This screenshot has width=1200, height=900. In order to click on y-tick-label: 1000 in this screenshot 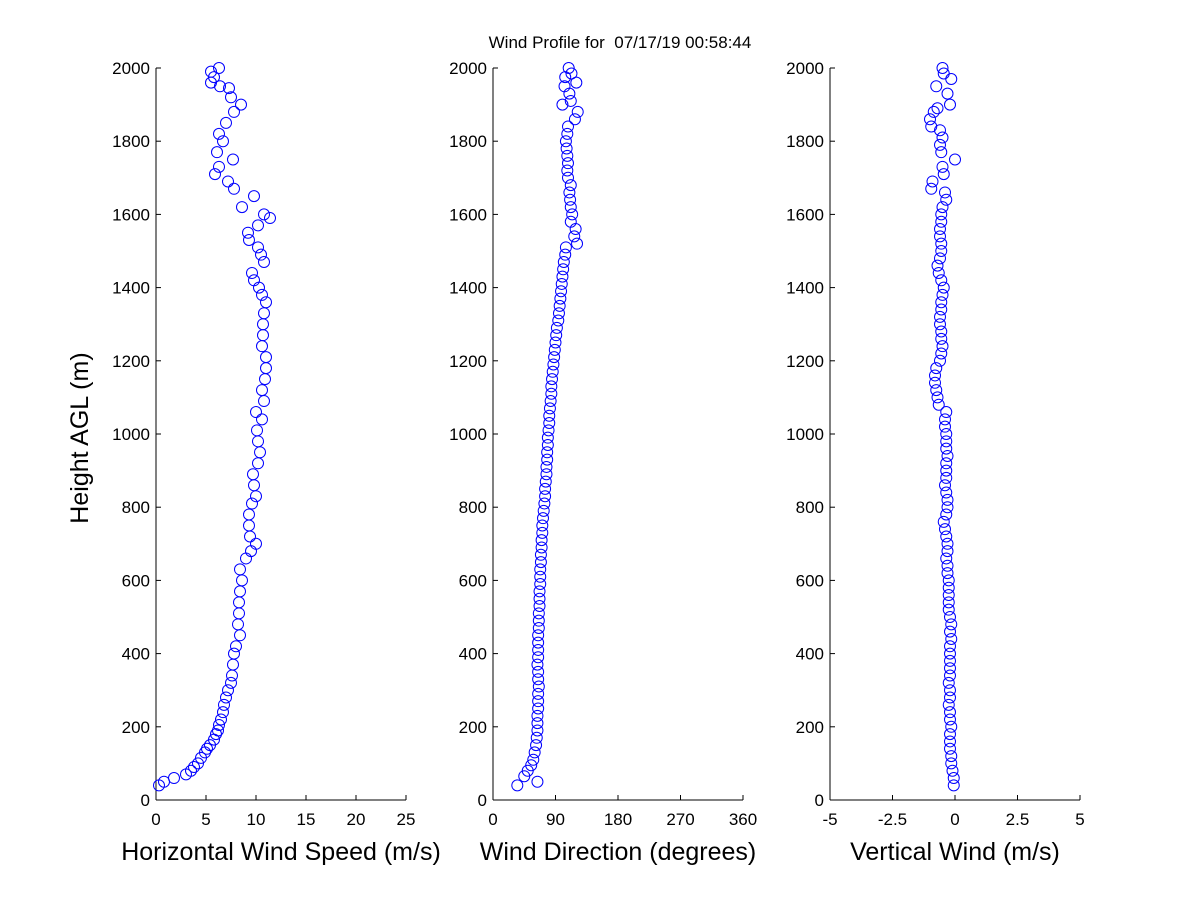, I will do `click(468, 434)`.